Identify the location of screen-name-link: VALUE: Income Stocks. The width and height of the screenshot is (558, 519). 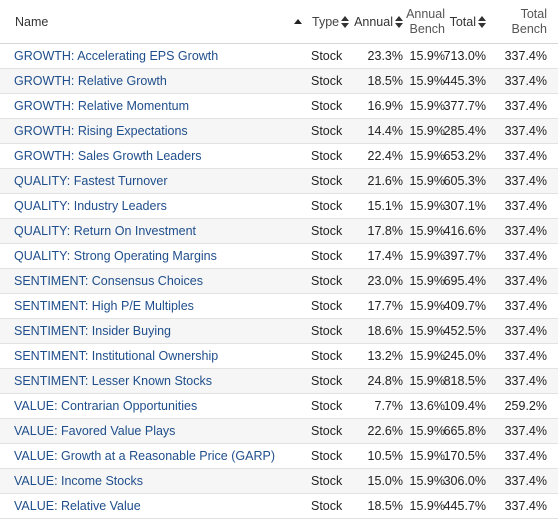
(78, 481).